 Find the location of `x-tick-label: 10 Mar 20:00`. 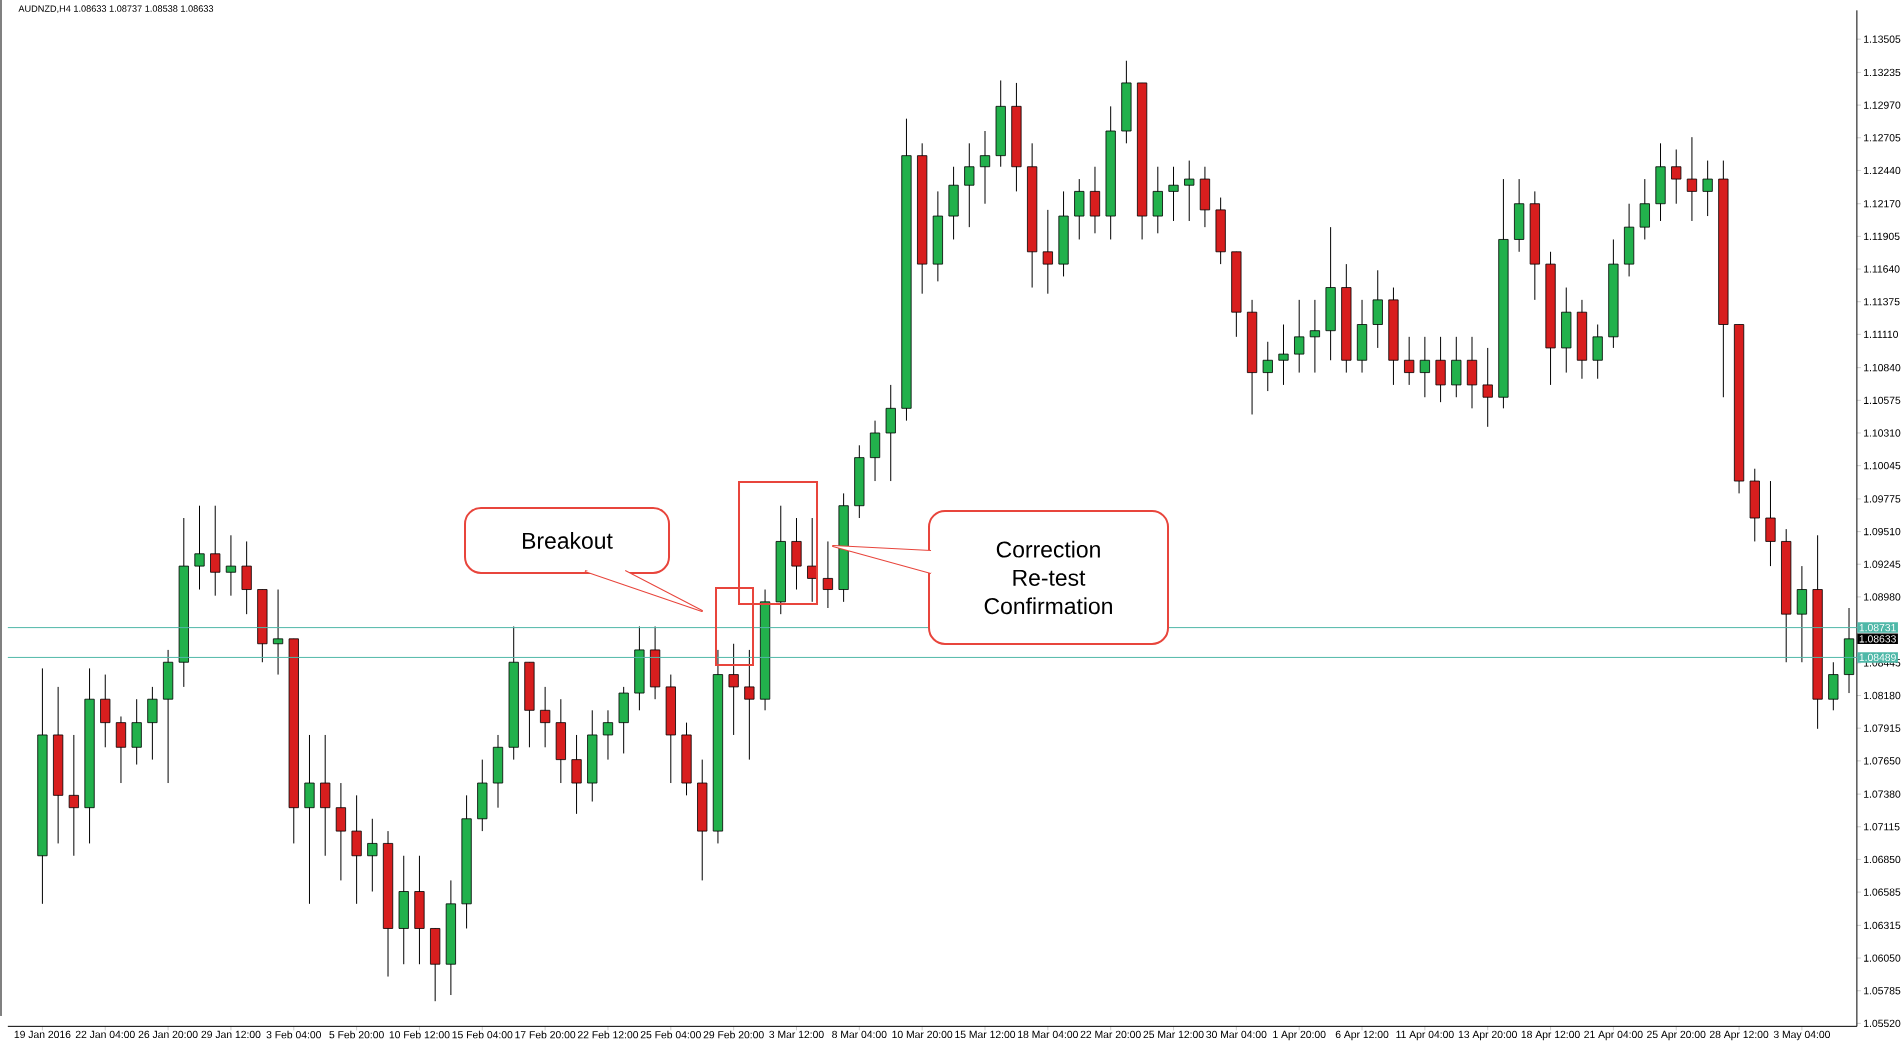

x-tick-label: 10 Mar 20:00 is located at coordinates (922, 1034).